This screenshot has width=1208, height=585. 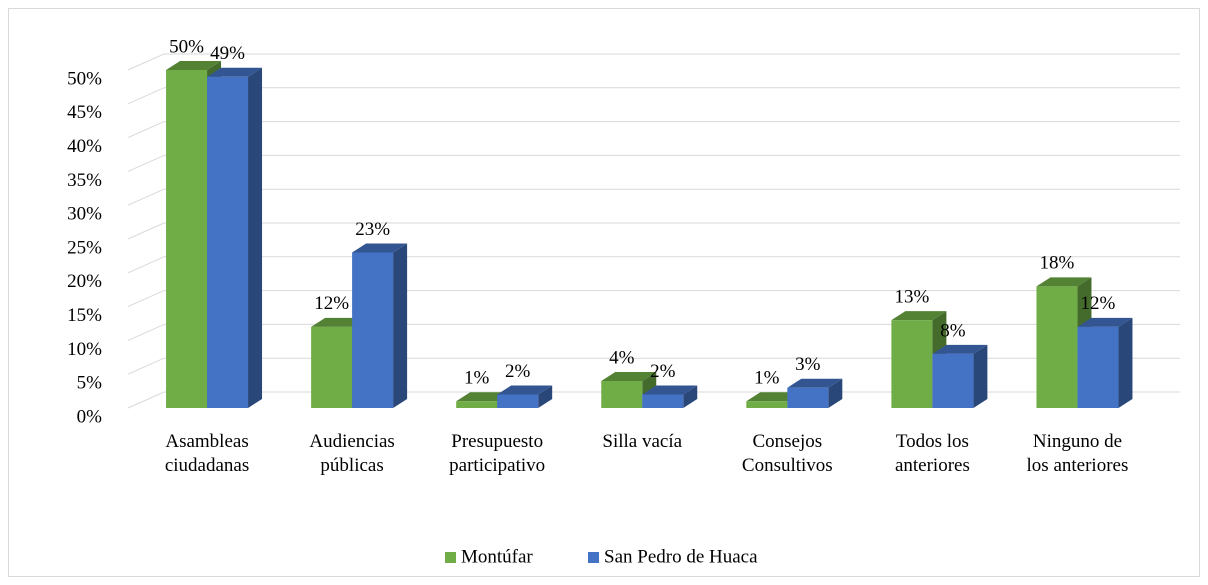 I want to click on x-tick-label: Asambleas ciudadanas, so click(x=207, y=453).